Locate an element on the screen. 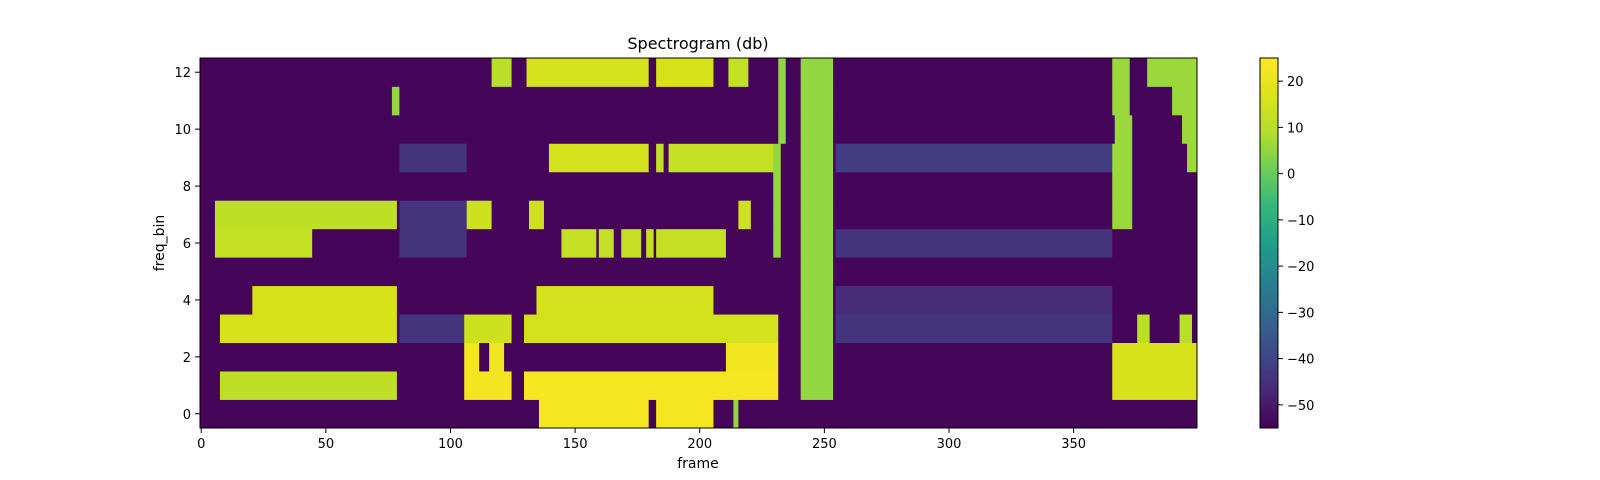  x-tick-label: 200 is located at coordinates (699, 444).